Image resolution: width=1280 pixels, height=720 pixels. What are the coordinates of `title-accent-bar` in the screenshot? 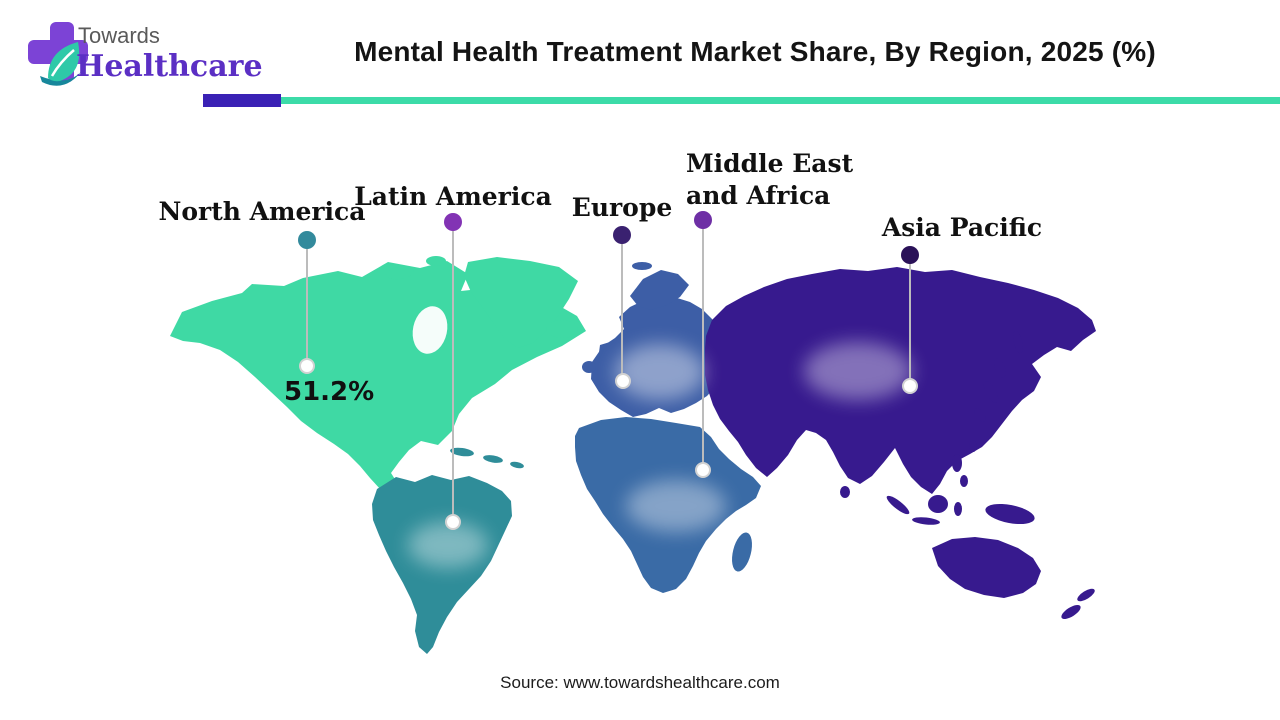 It's located at (242, 100).